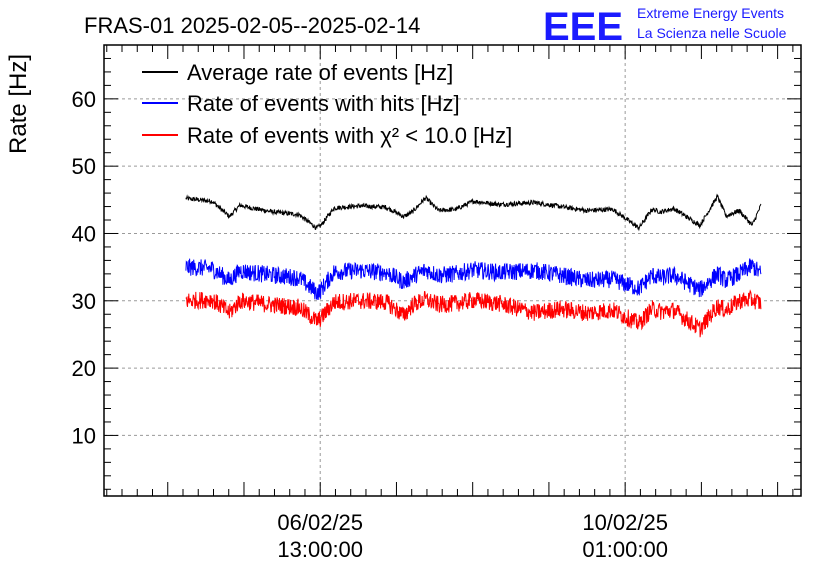  Describe the element at coordinates (320, 522) in the screenshot. I see `x-tick-label: 06/02/25` at that location.